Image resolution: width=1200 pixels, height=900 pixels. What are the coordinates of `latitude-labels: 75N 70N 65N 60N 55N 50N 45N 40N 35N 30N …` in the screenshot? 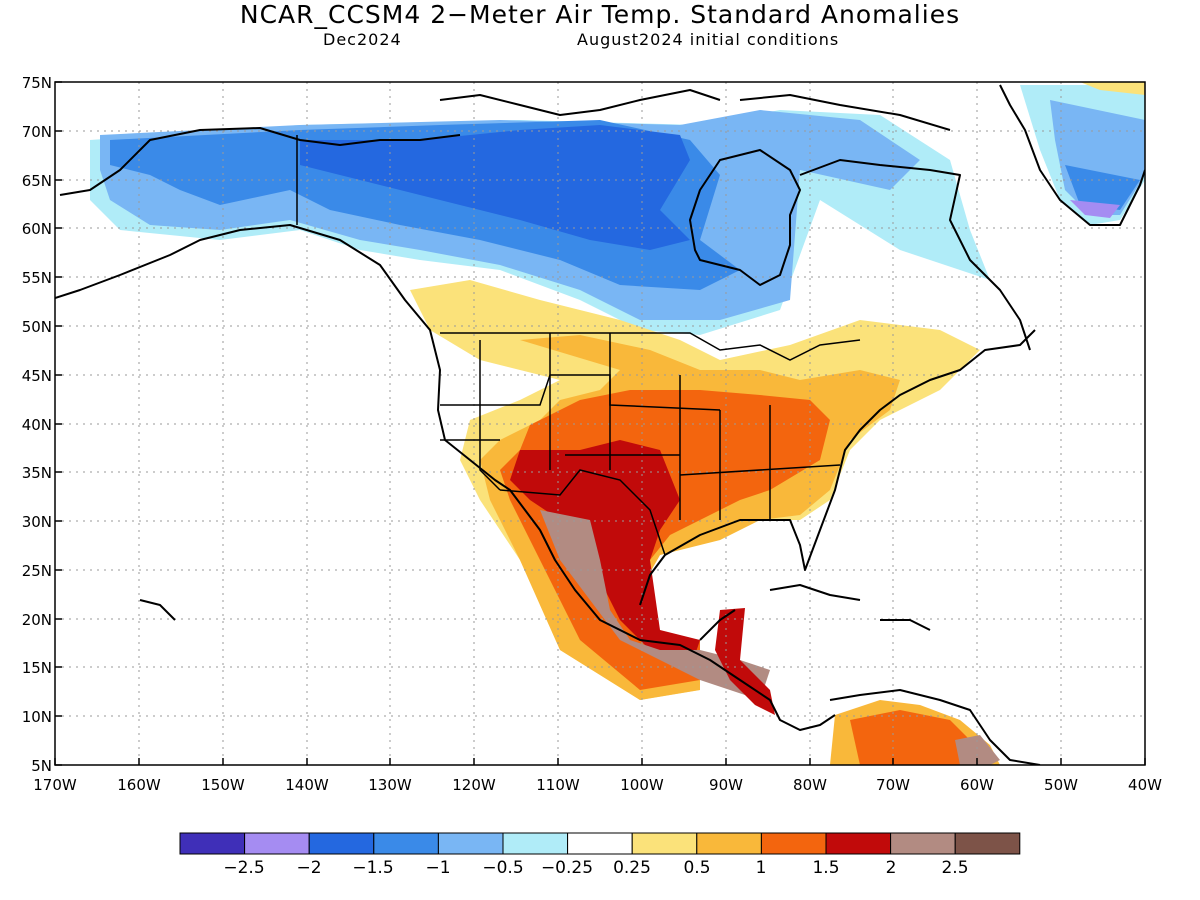 It's located at (37, 424).